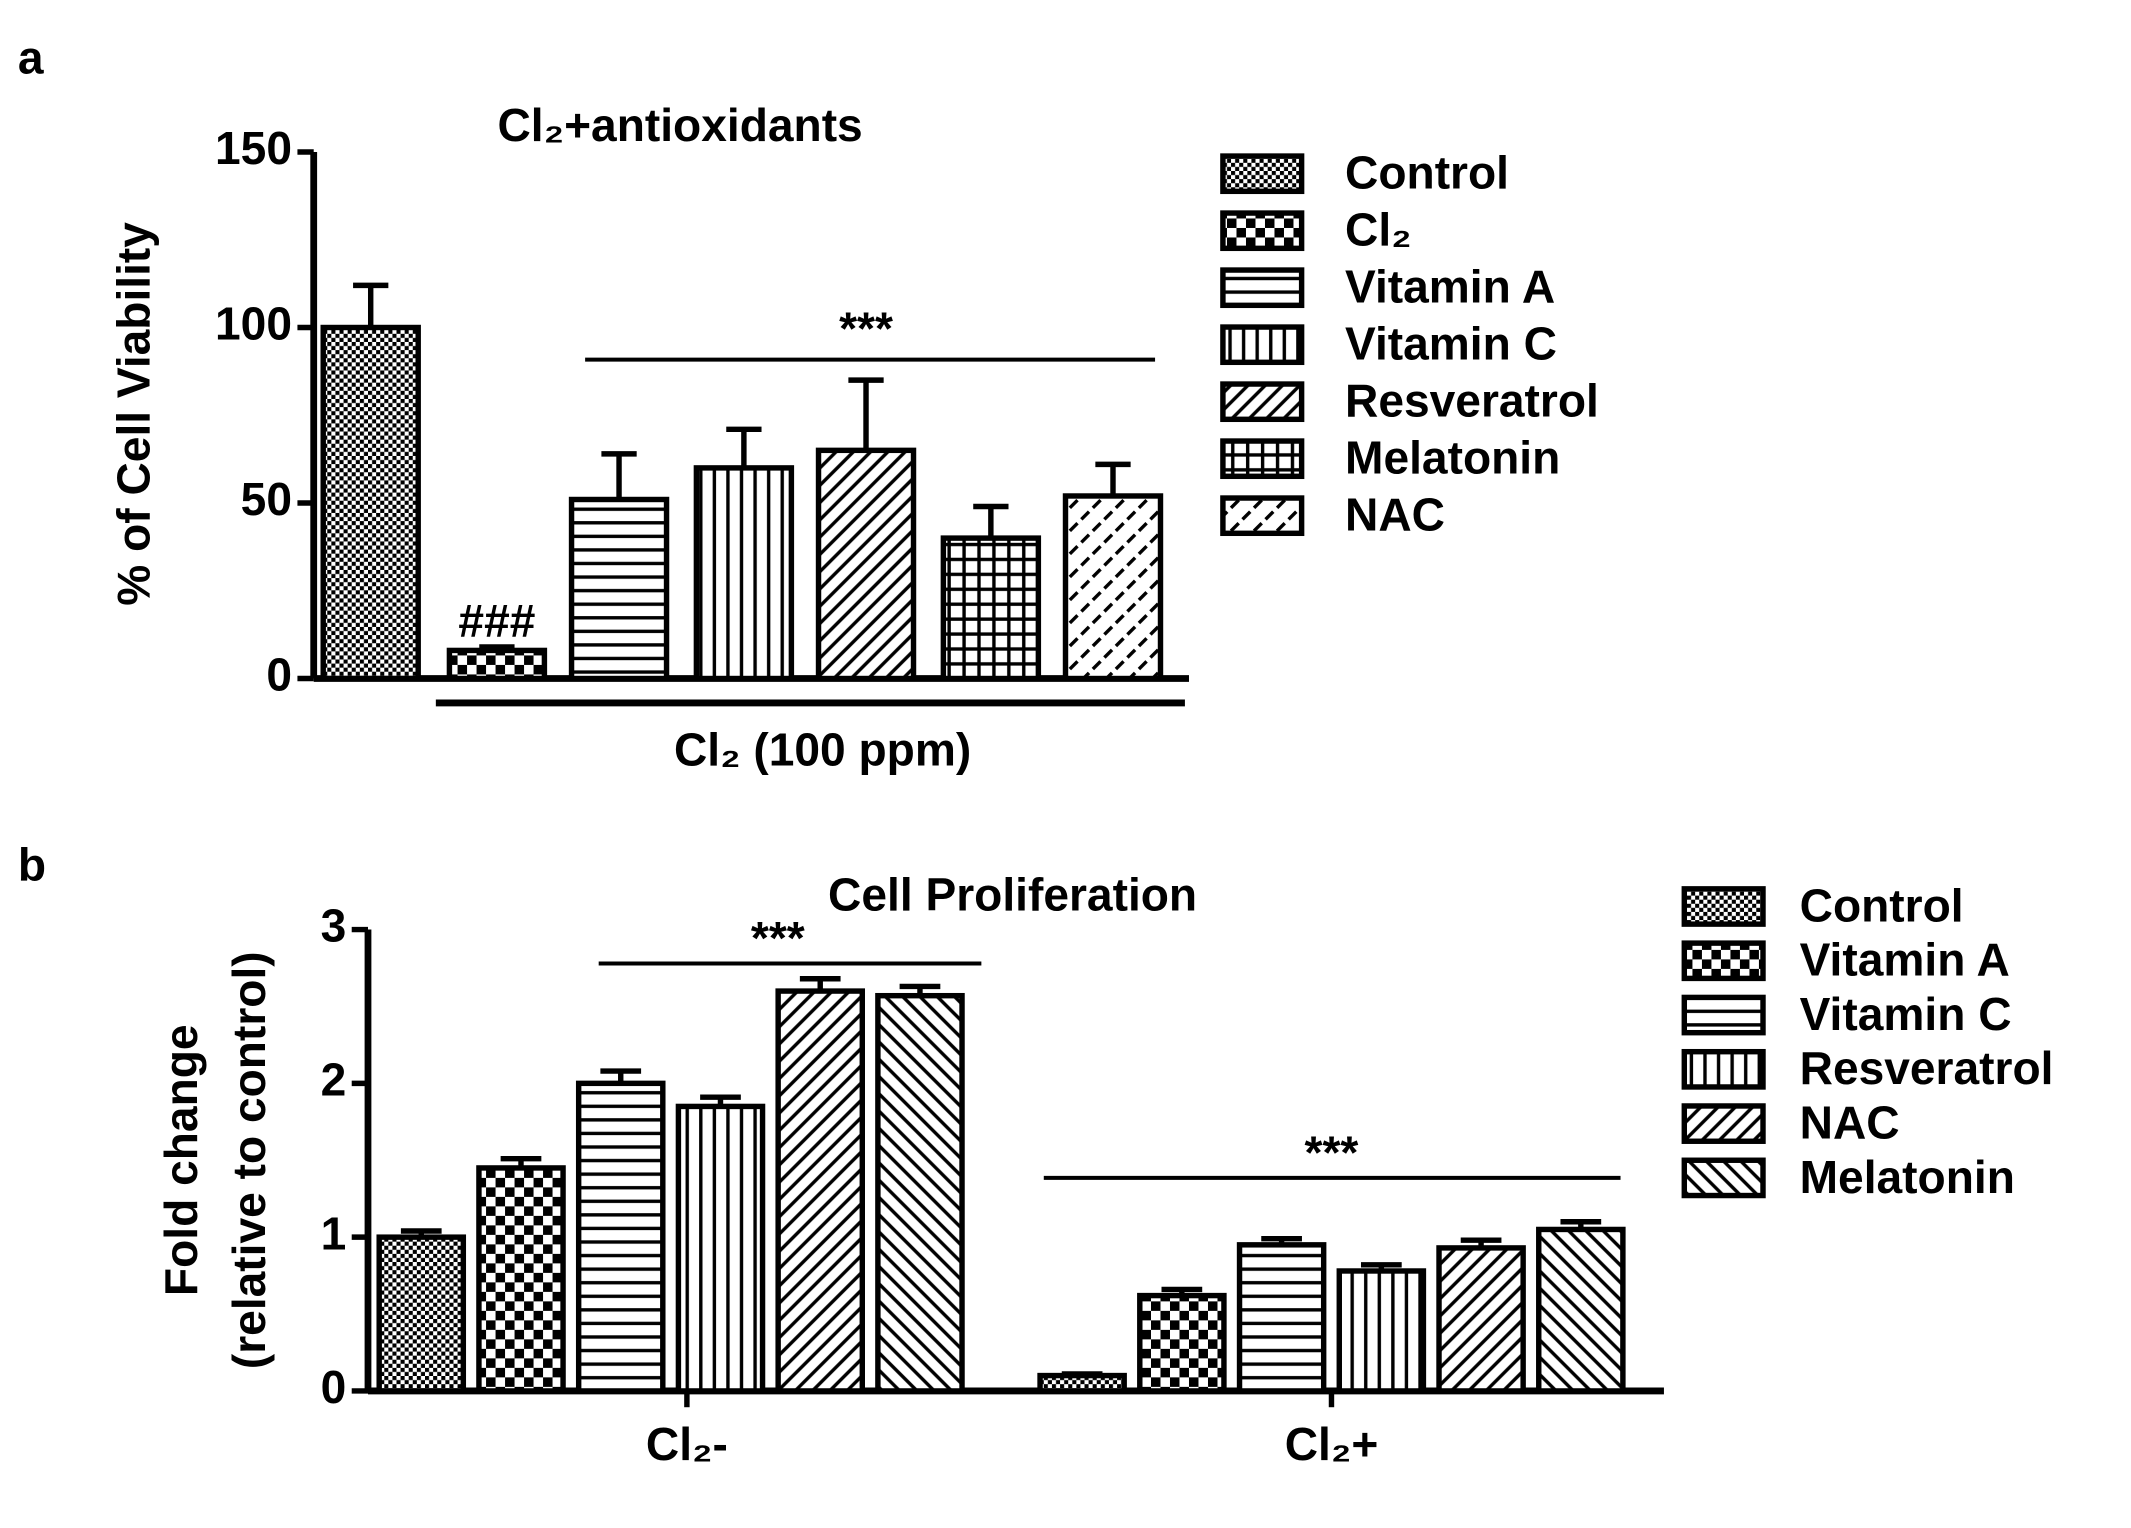  What do you see at coordinates (133, 414) in the screenshot?
I see `y-axis-label: % of Cell Viability` at bounding box center [133, 414].